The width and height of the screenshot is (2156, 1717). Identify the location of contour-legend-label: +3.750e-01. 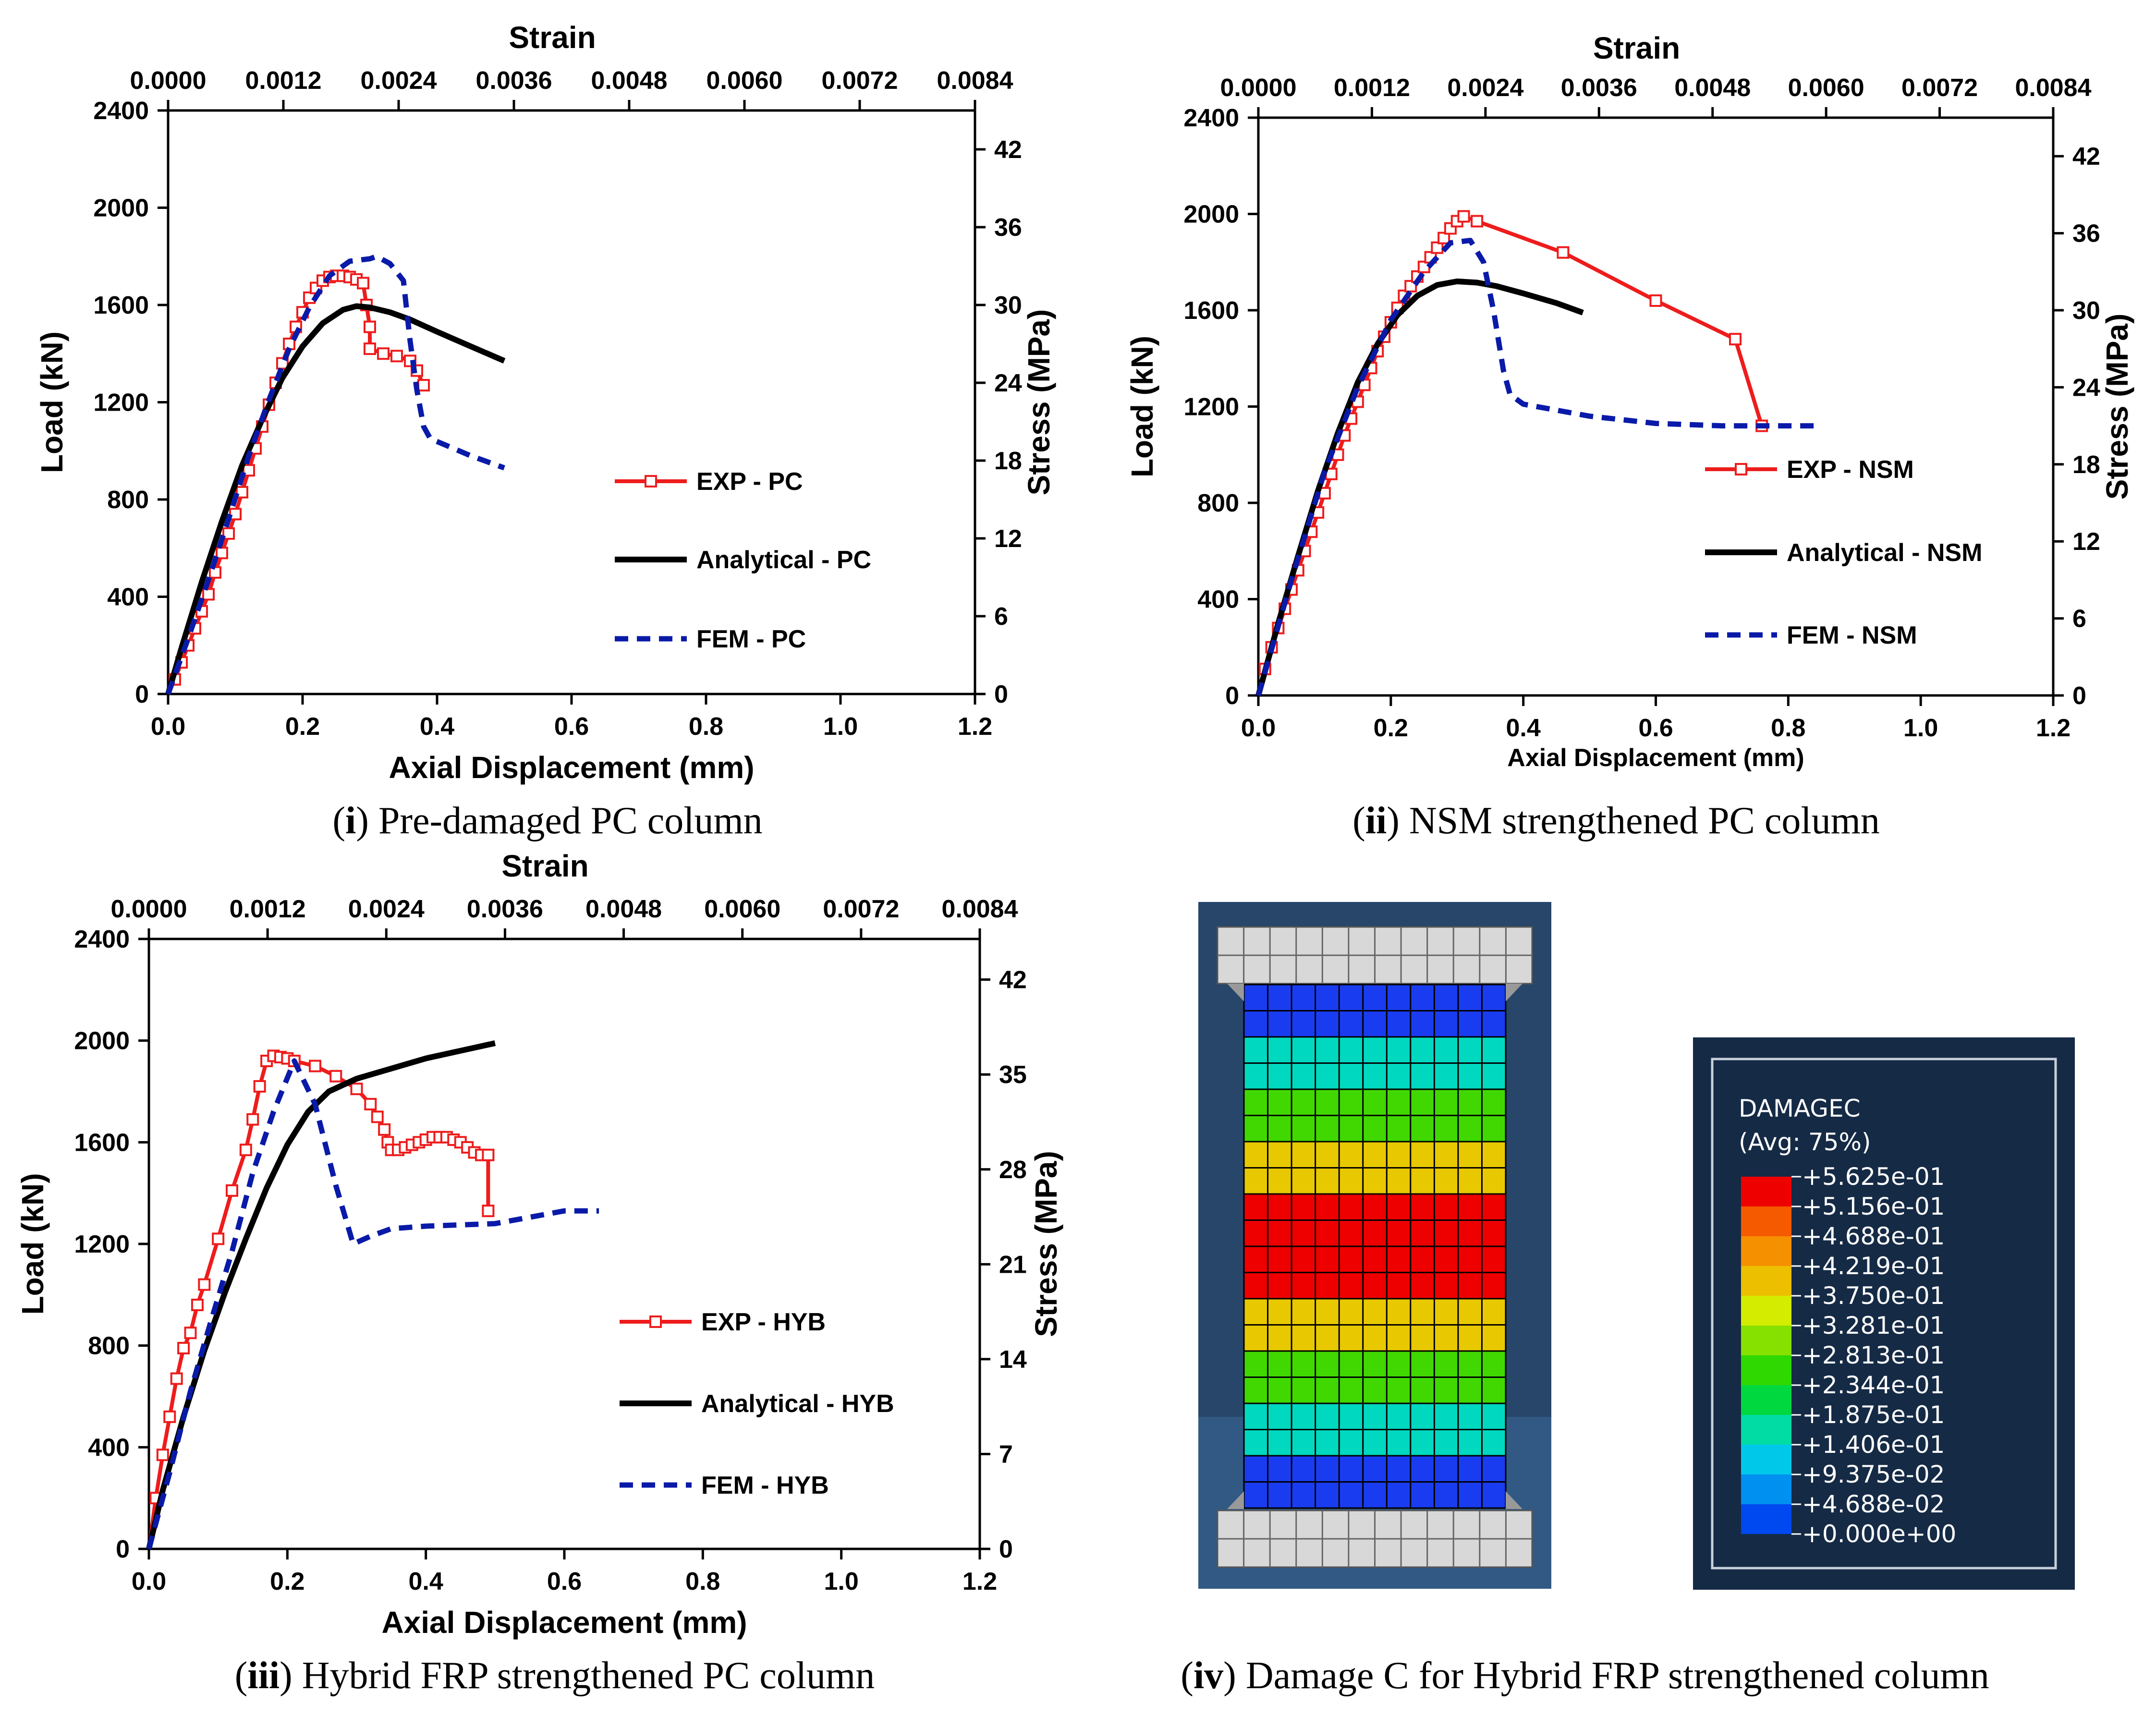
(1873, 1296).